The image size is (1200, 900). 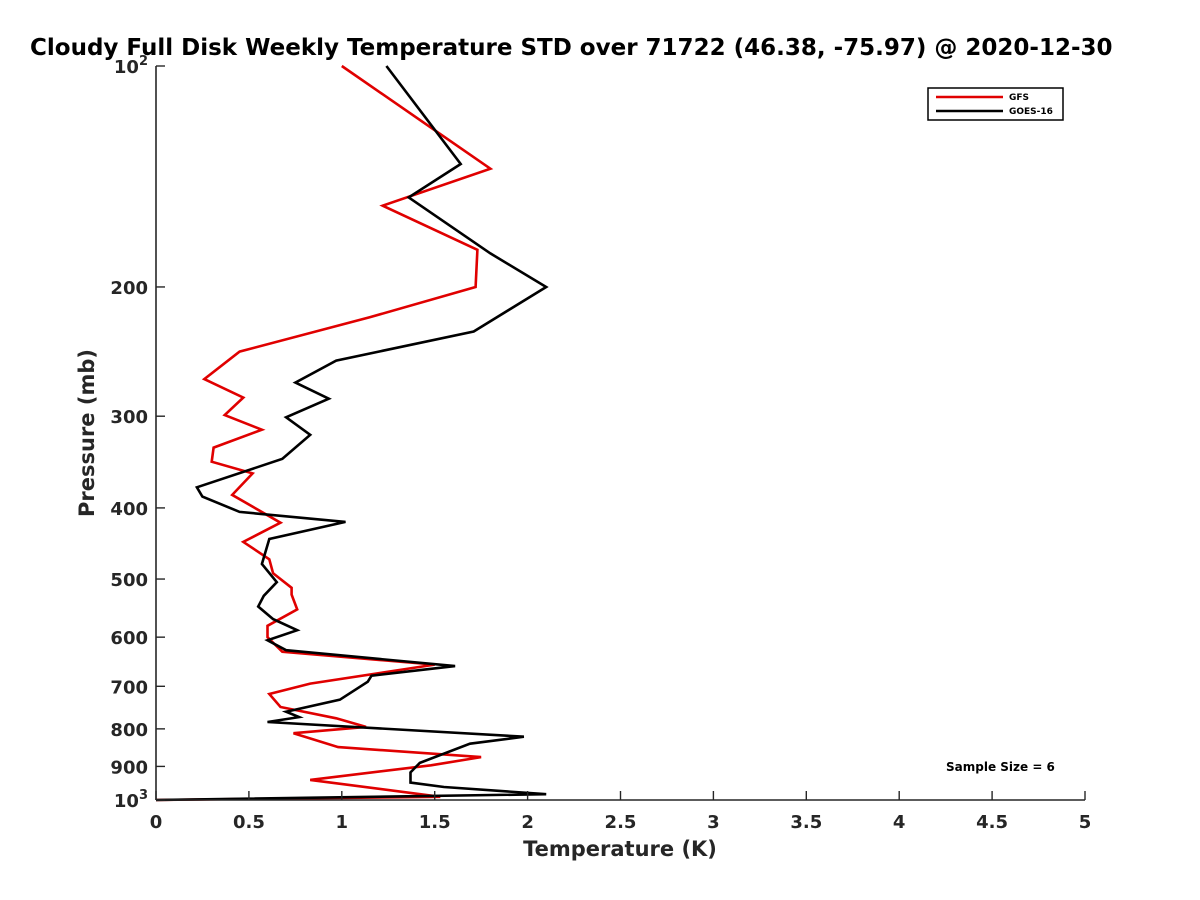 I want to click on y-tick-label: 500, so click(x=129, y=580).